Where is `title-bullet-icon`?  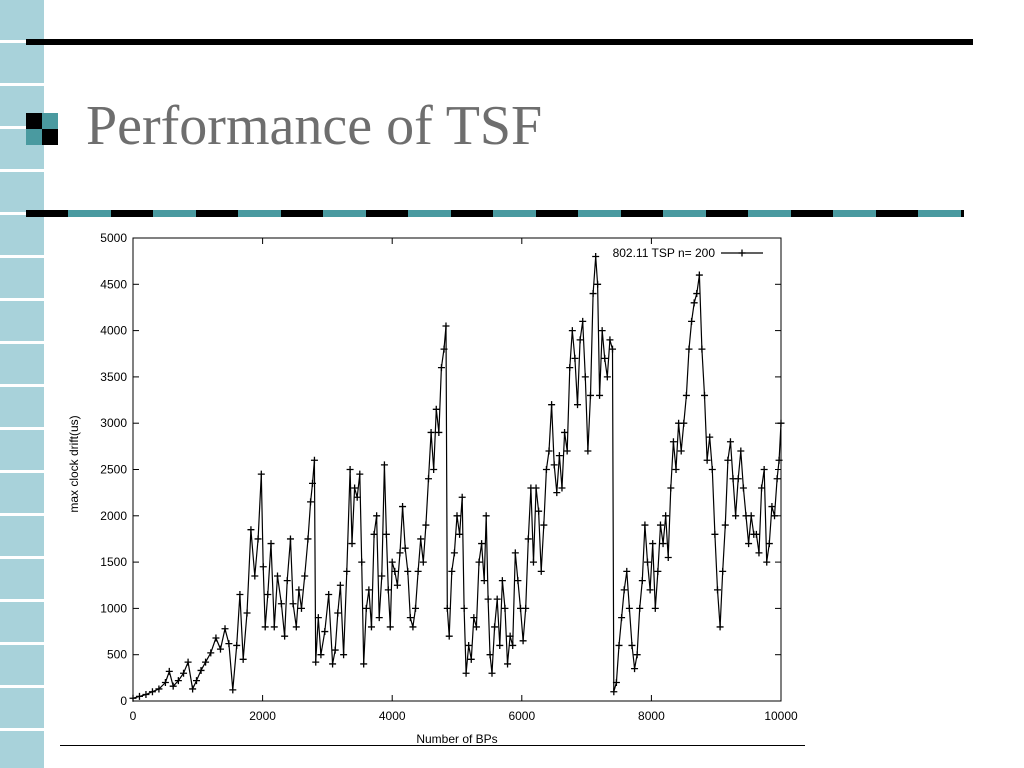 title-bullet-icon is located at coordinates (42, 129).